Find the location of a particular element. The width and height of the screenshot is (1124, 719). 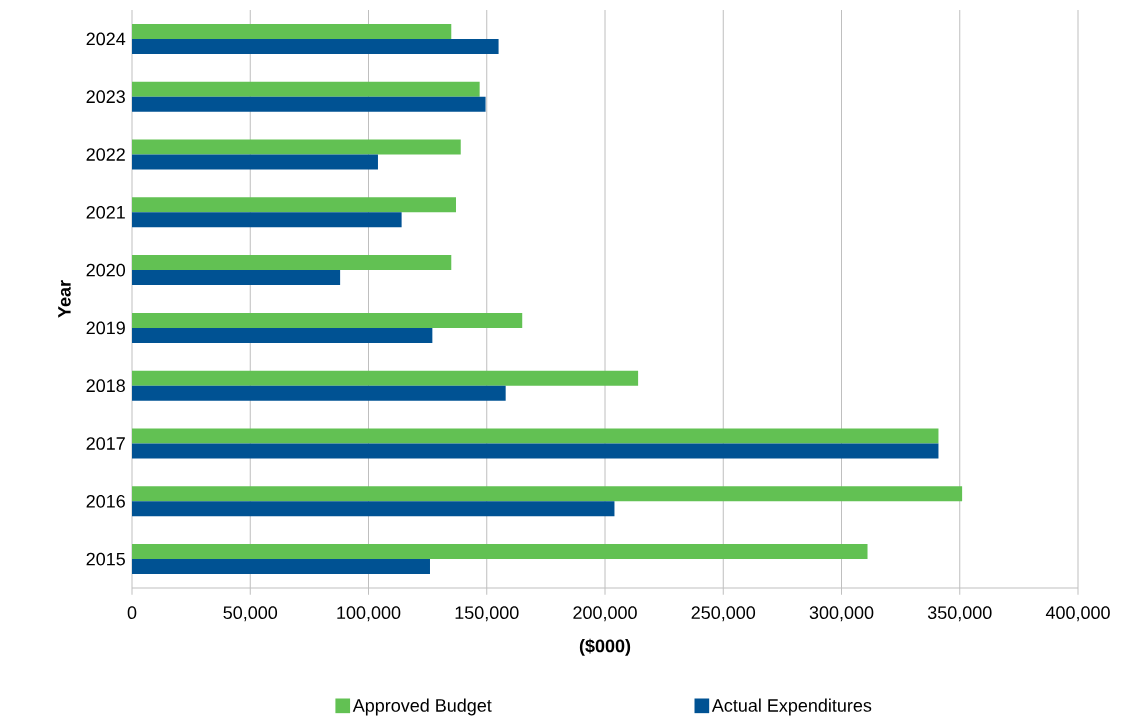

y-axis-title: Year is located at coordinates (64, 299).